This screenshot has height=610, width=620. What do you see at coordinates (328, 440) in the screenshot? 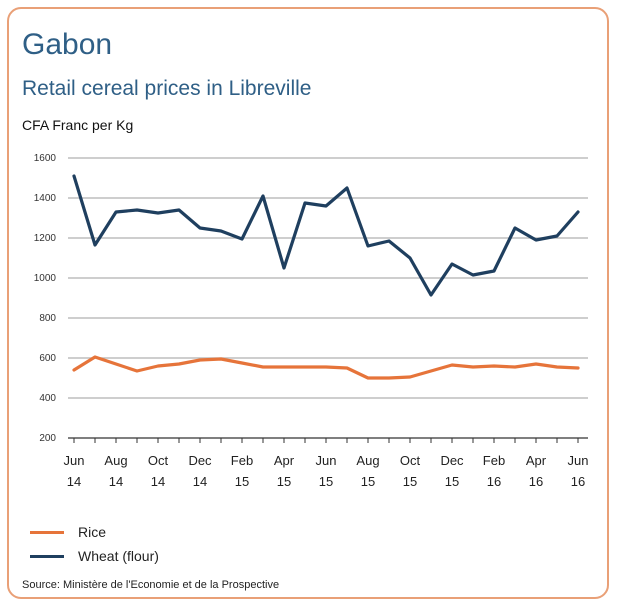
I see `axes` at bounding box center [328, 440].